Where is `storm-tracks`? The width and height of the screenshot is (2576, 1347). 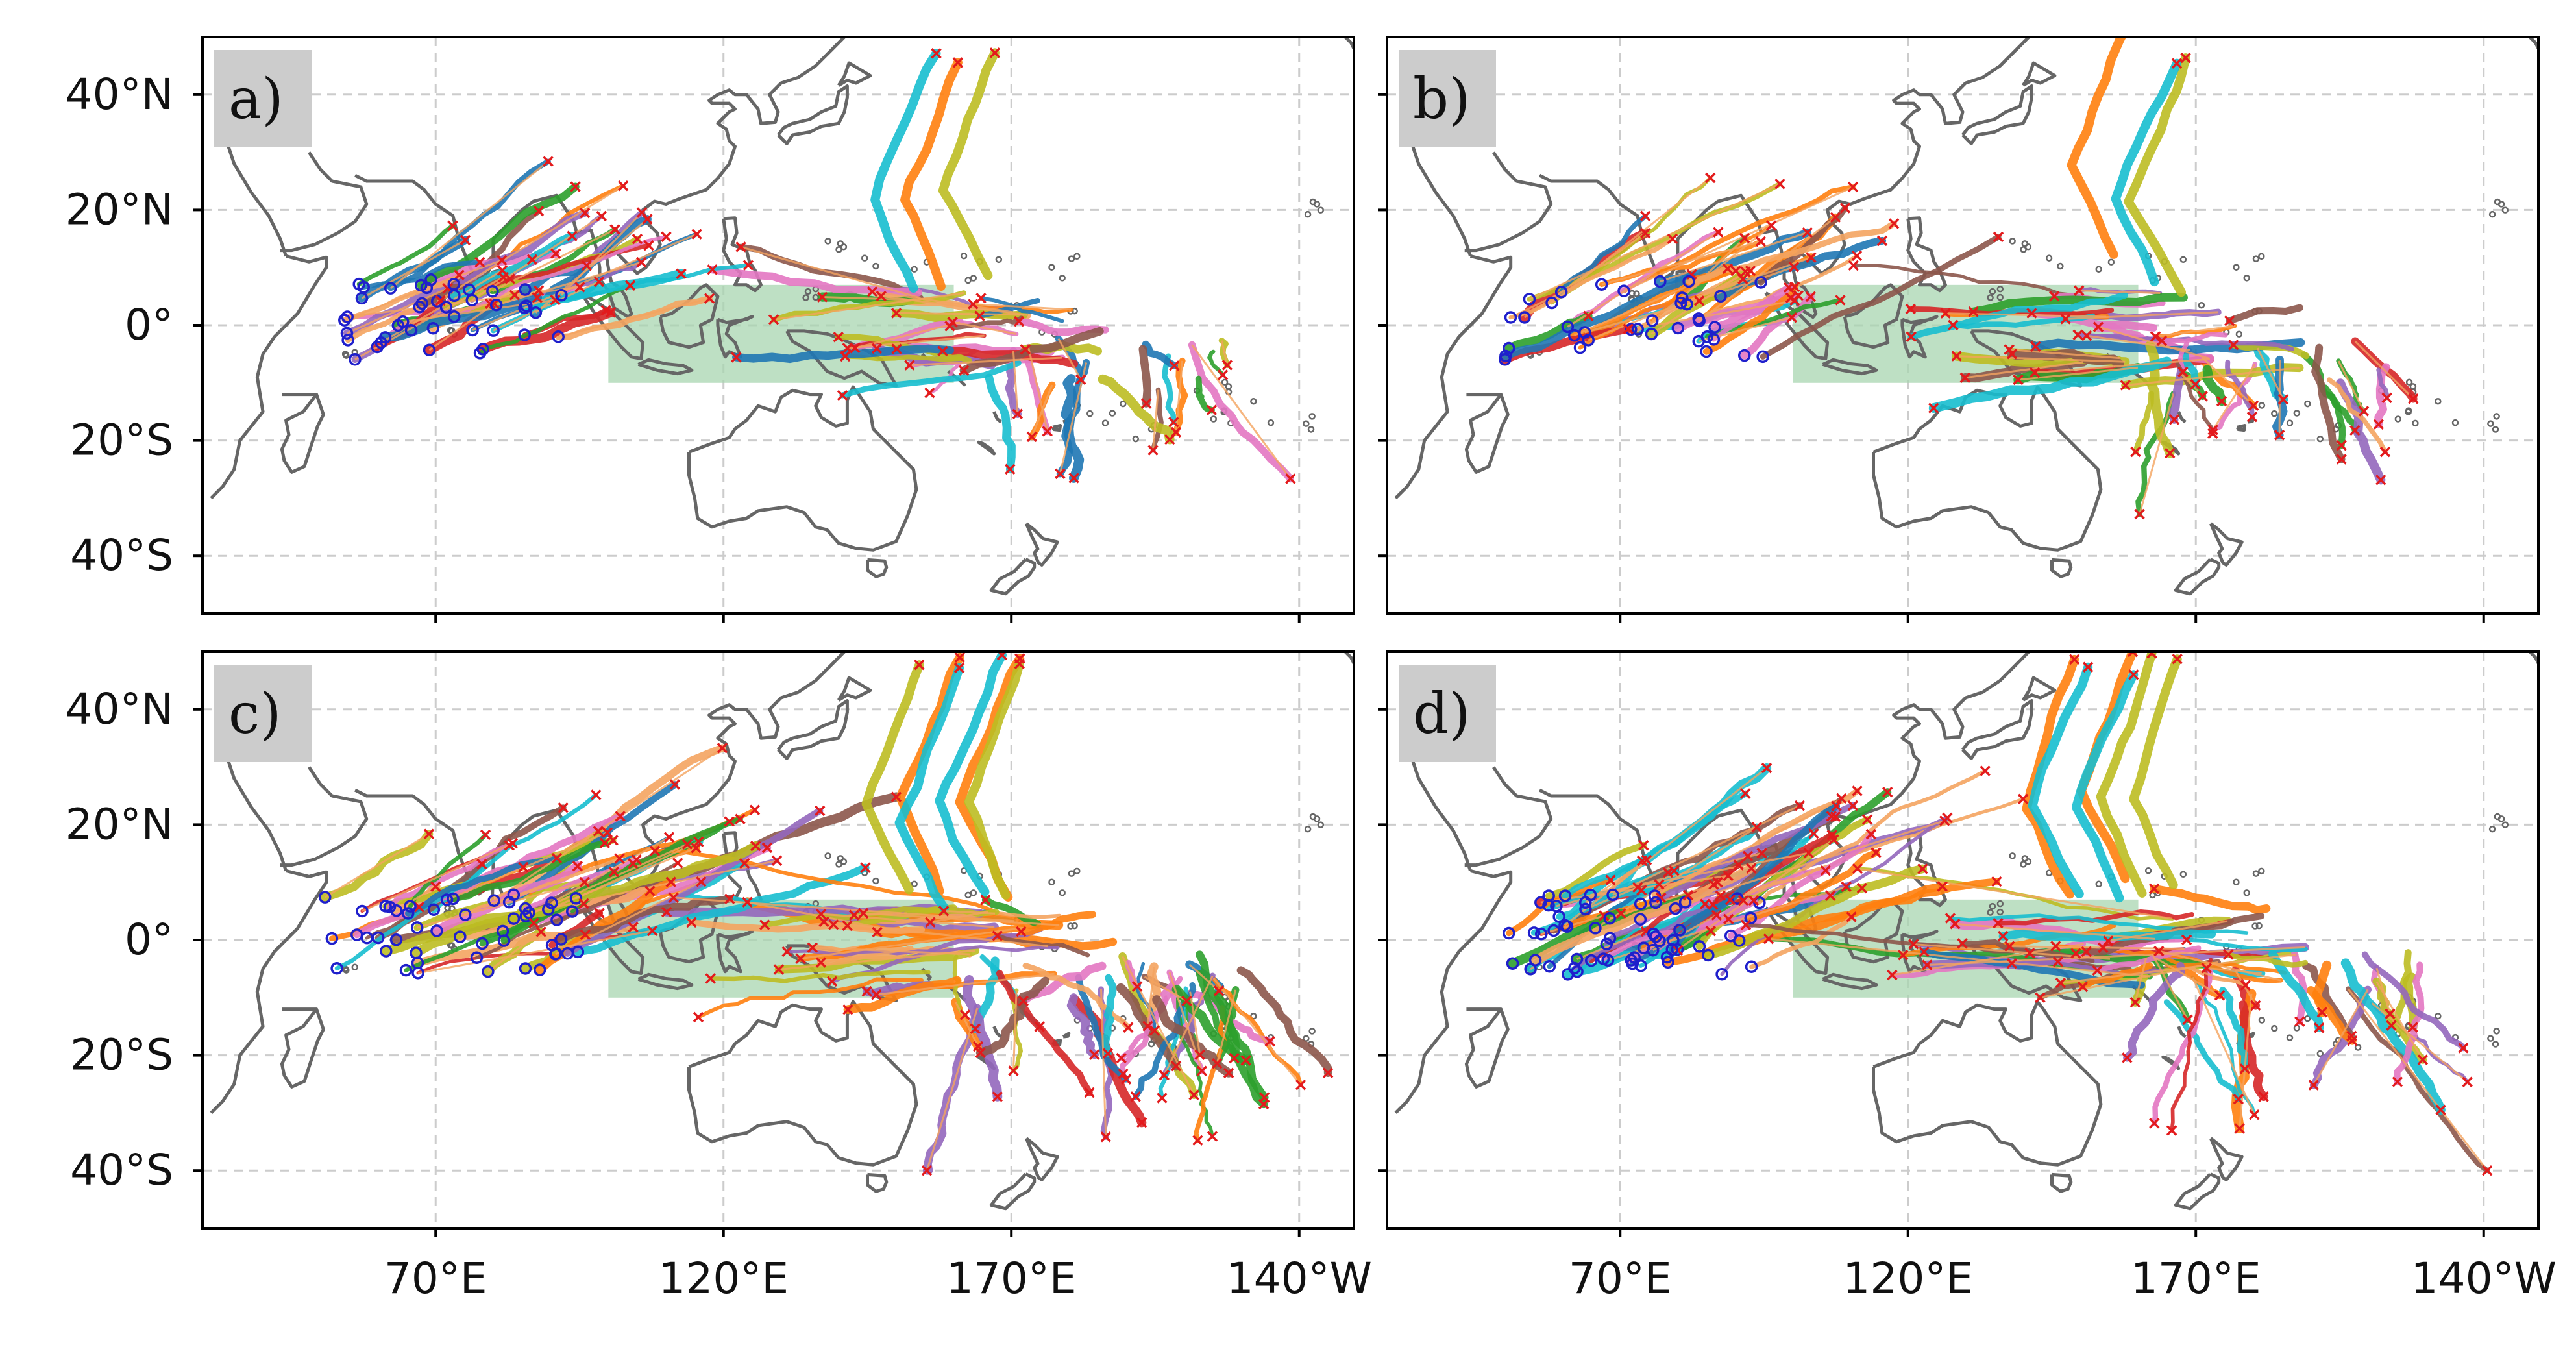
storm-tracks is located at coordinates (817, 265).